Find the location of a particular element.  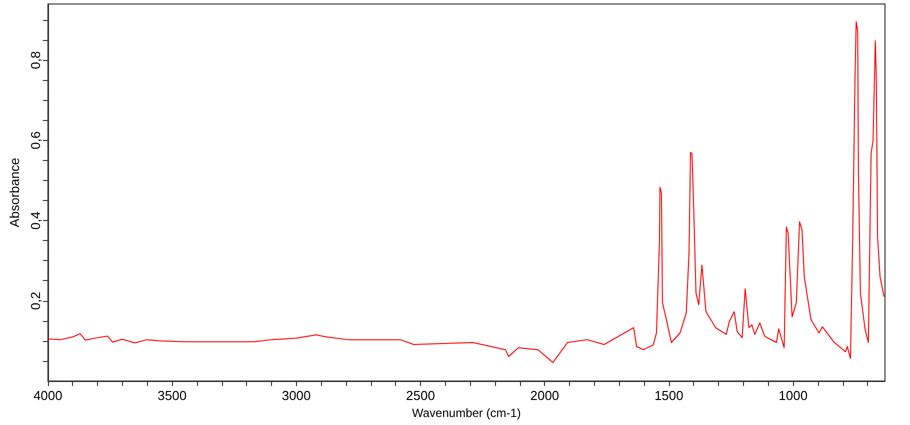

x-axis-title: Wavenumber (cm-1) is located at coordinates (466, 413).